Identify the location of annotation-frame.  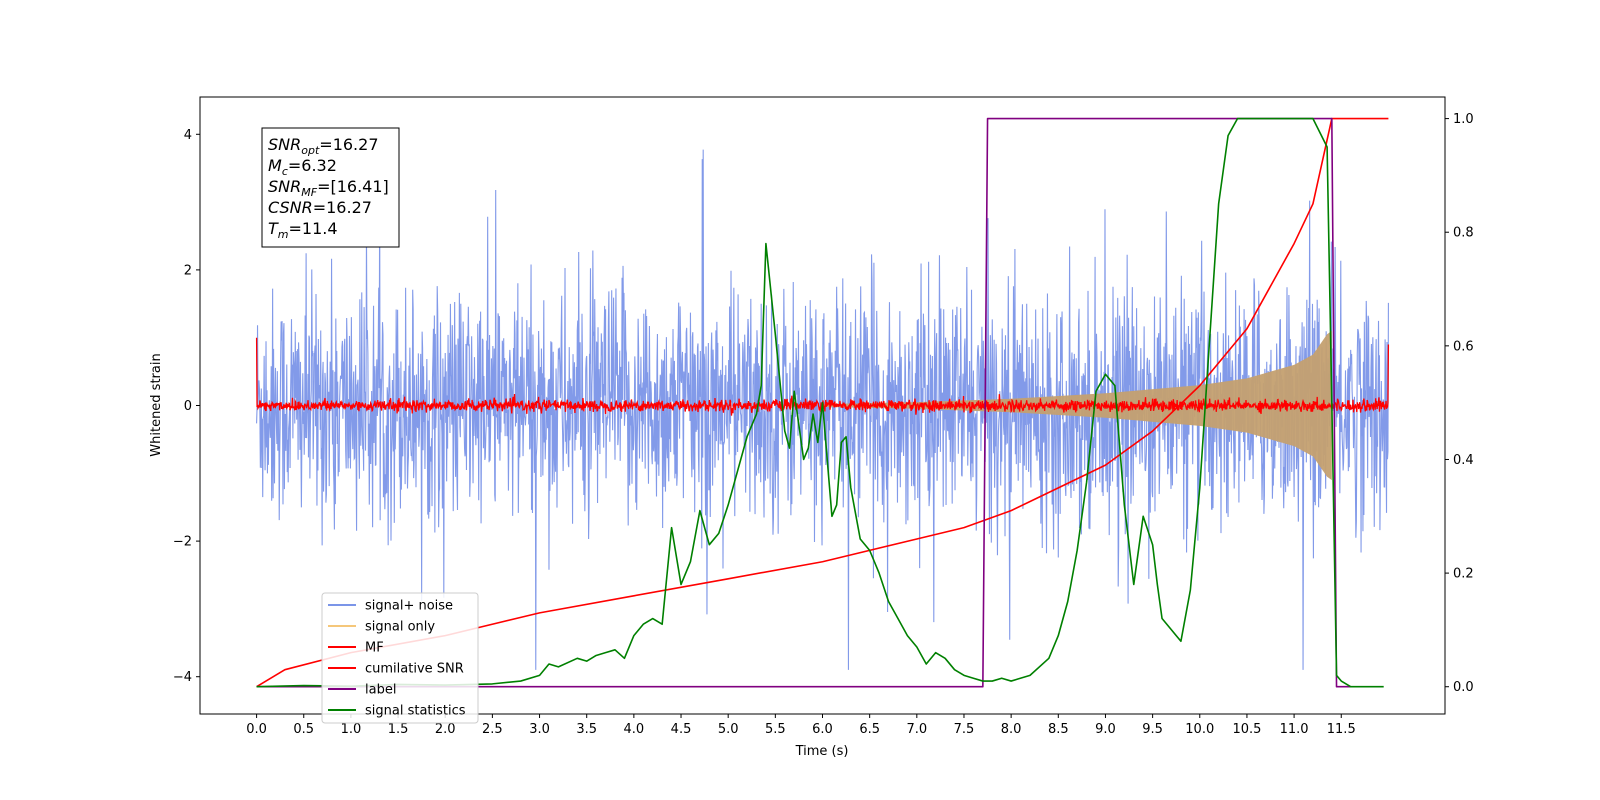
(330, 187).